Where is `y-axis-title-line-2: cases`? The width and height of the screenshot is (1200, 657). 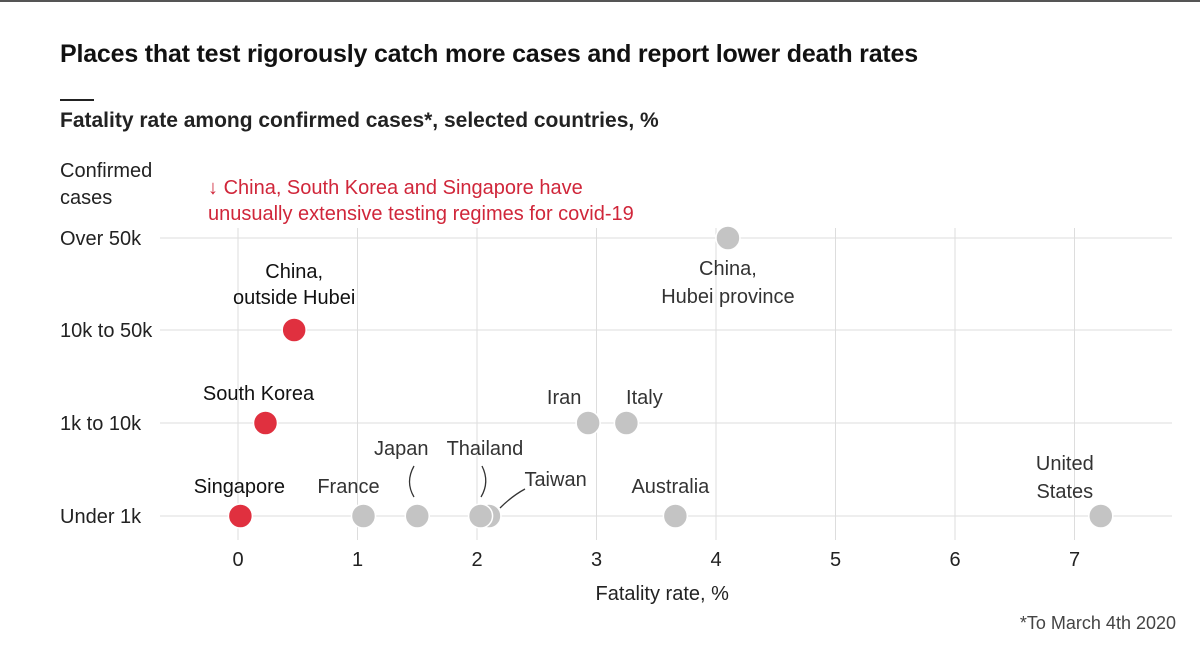 y-axis-title-line-2: cases is located at coordinates (86, 198).